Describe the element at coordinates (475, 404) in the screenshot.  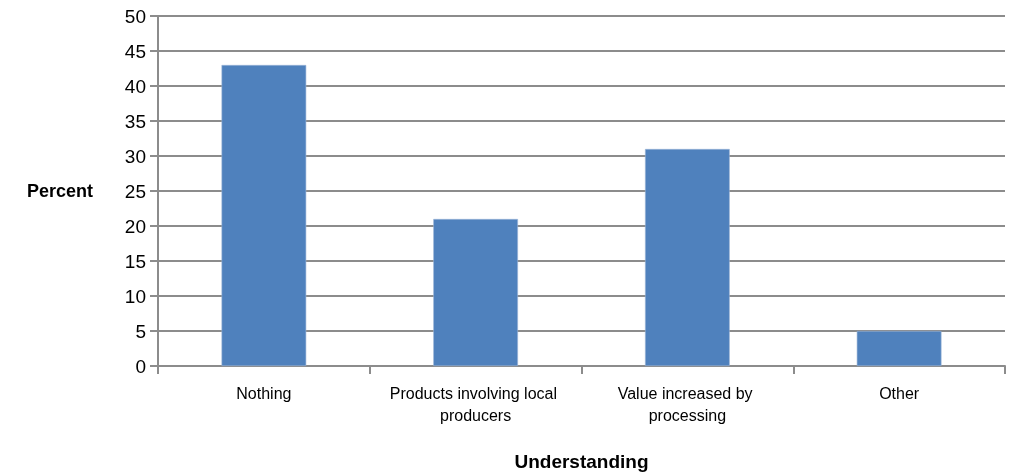
I see `x-tick-label: Products involving local producers` at that location.